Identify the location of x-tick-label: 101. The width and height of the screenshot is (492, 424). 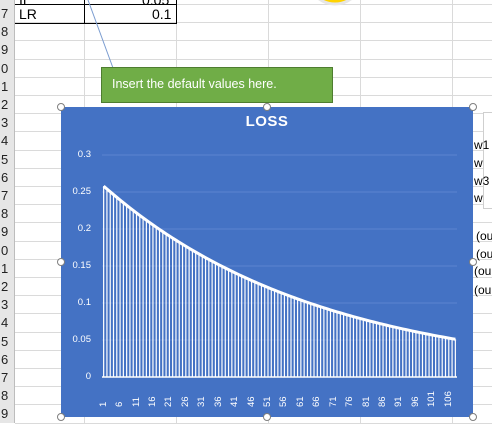
(432, 399).